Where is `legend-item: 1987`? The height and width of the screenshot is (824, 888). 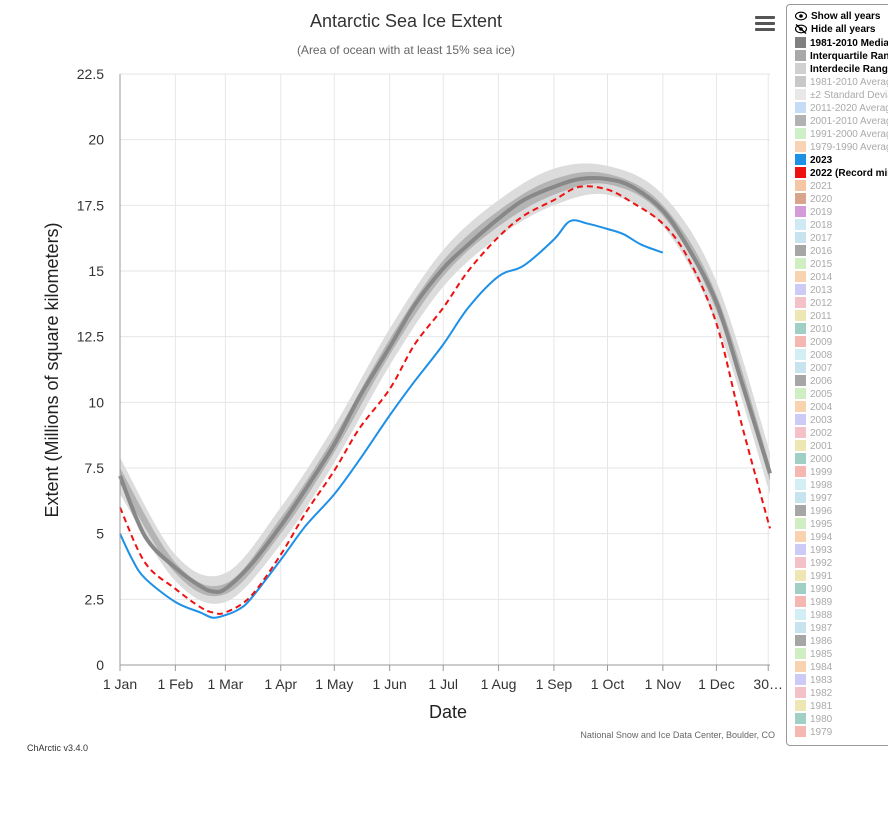 legend-item: 1987 is located at coordinates (813, 628).